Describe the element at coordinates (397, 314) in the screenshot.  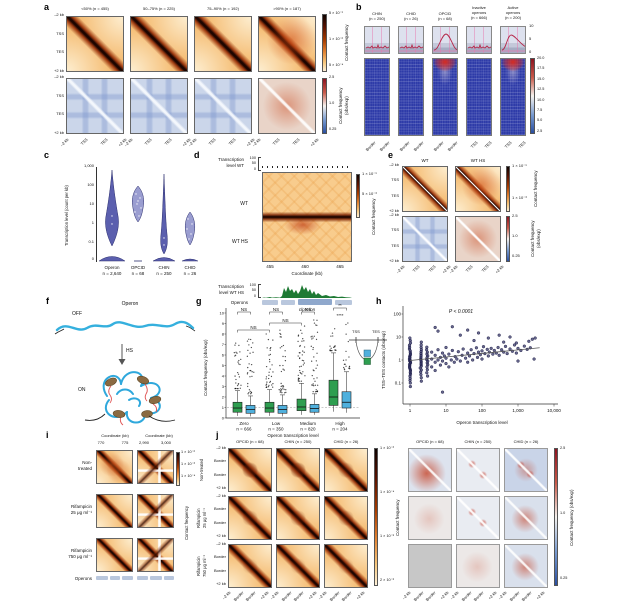
I see `svg-text: 100` at that location.